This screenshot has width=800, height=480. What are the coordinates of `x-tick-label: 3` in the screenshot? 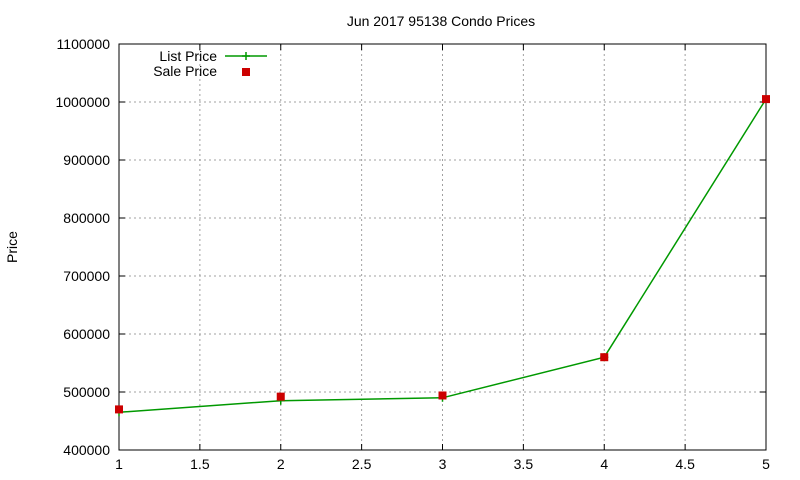 It's located at (443, 464).